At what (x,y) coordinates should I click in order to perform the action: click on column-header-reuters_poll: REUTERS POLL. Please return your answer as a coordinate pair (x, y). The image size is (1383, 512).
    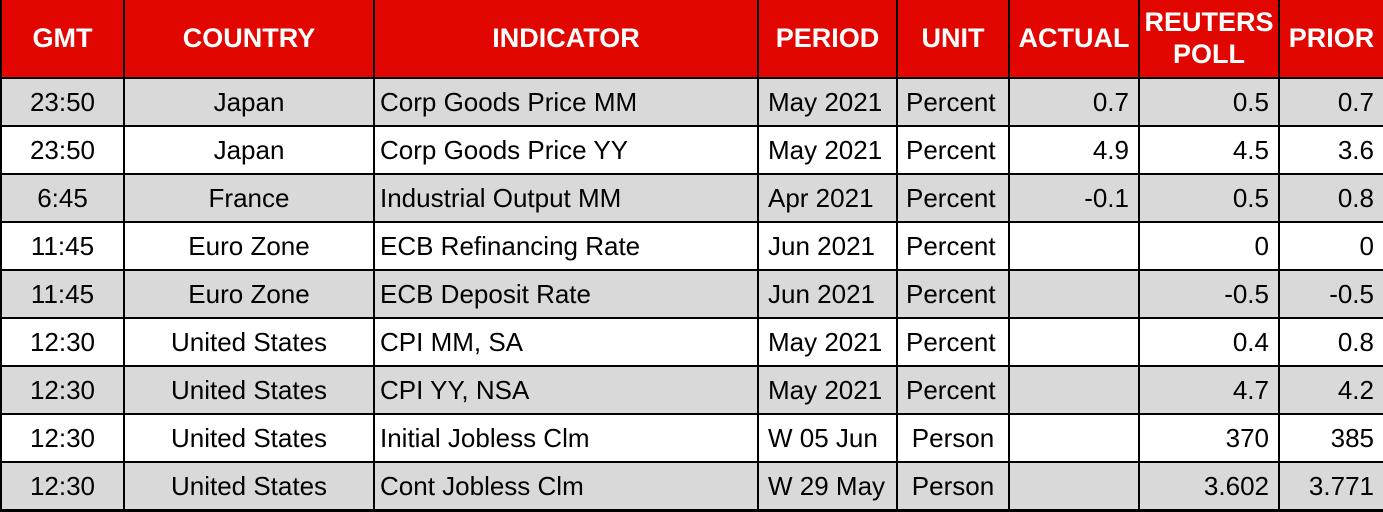
    Looking at the image, I should click on (1208, 39).